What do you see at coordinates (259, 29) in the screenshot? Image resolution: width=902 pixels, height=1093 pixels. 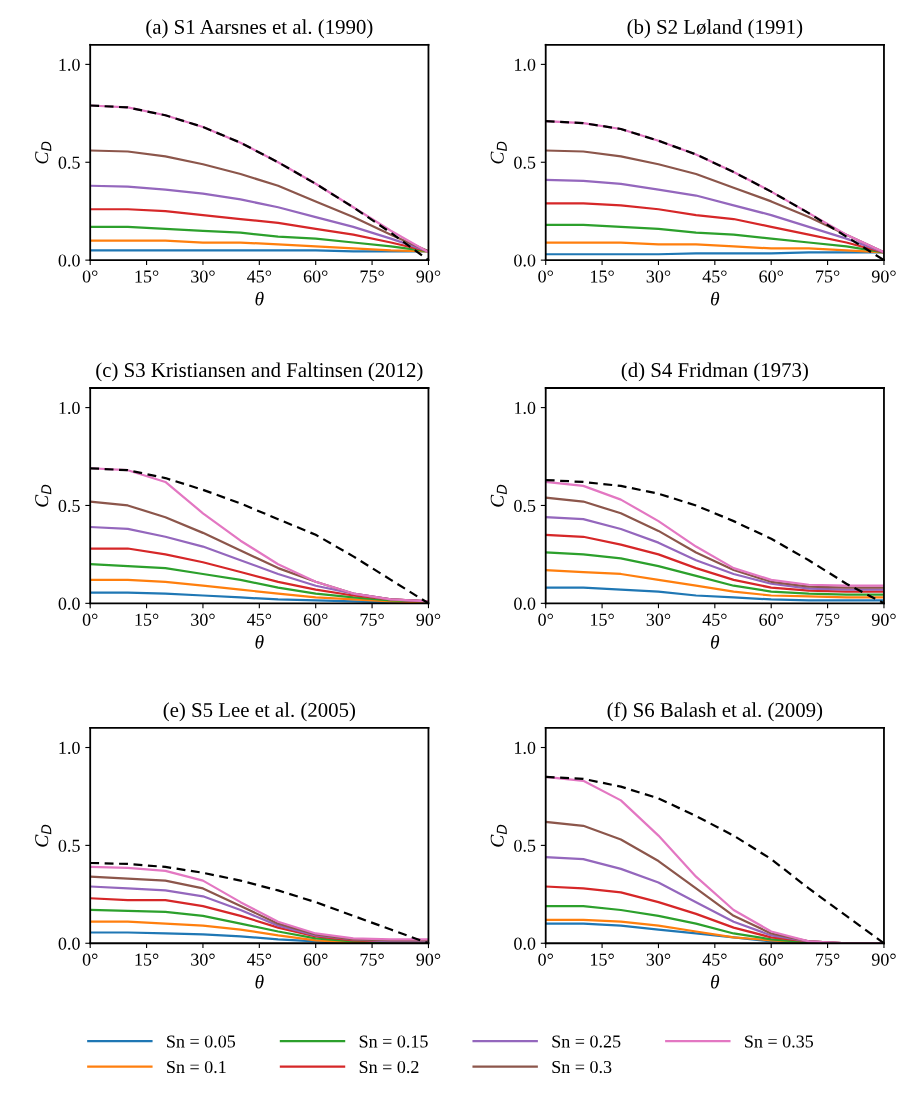 I see `chart-title: (a) S1 Aarsnes et al. (1990)` at bounding box center [259, 29].